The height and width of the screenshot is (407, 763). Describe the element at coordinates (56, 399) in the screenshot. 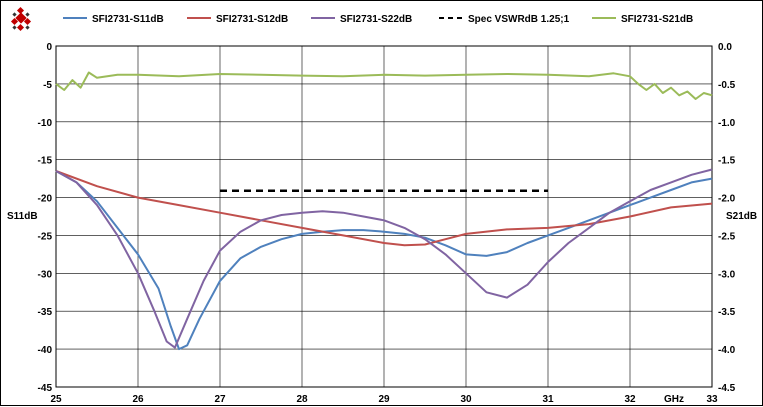

I see `x-tick-label: 25` at that location.